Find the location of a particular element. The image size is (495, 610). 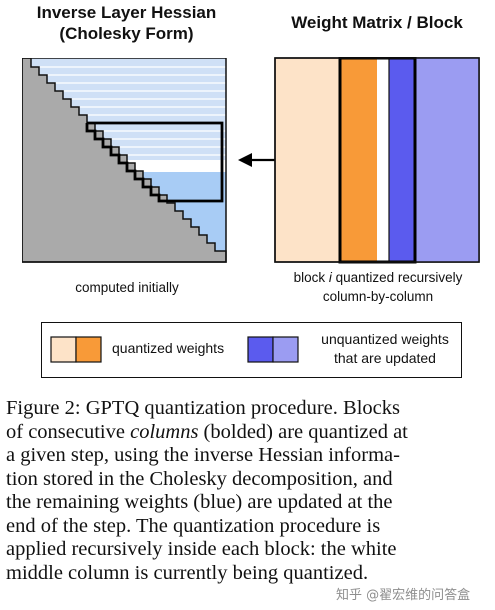

weight-matrix-diagram is located at coordinates (377, 160).